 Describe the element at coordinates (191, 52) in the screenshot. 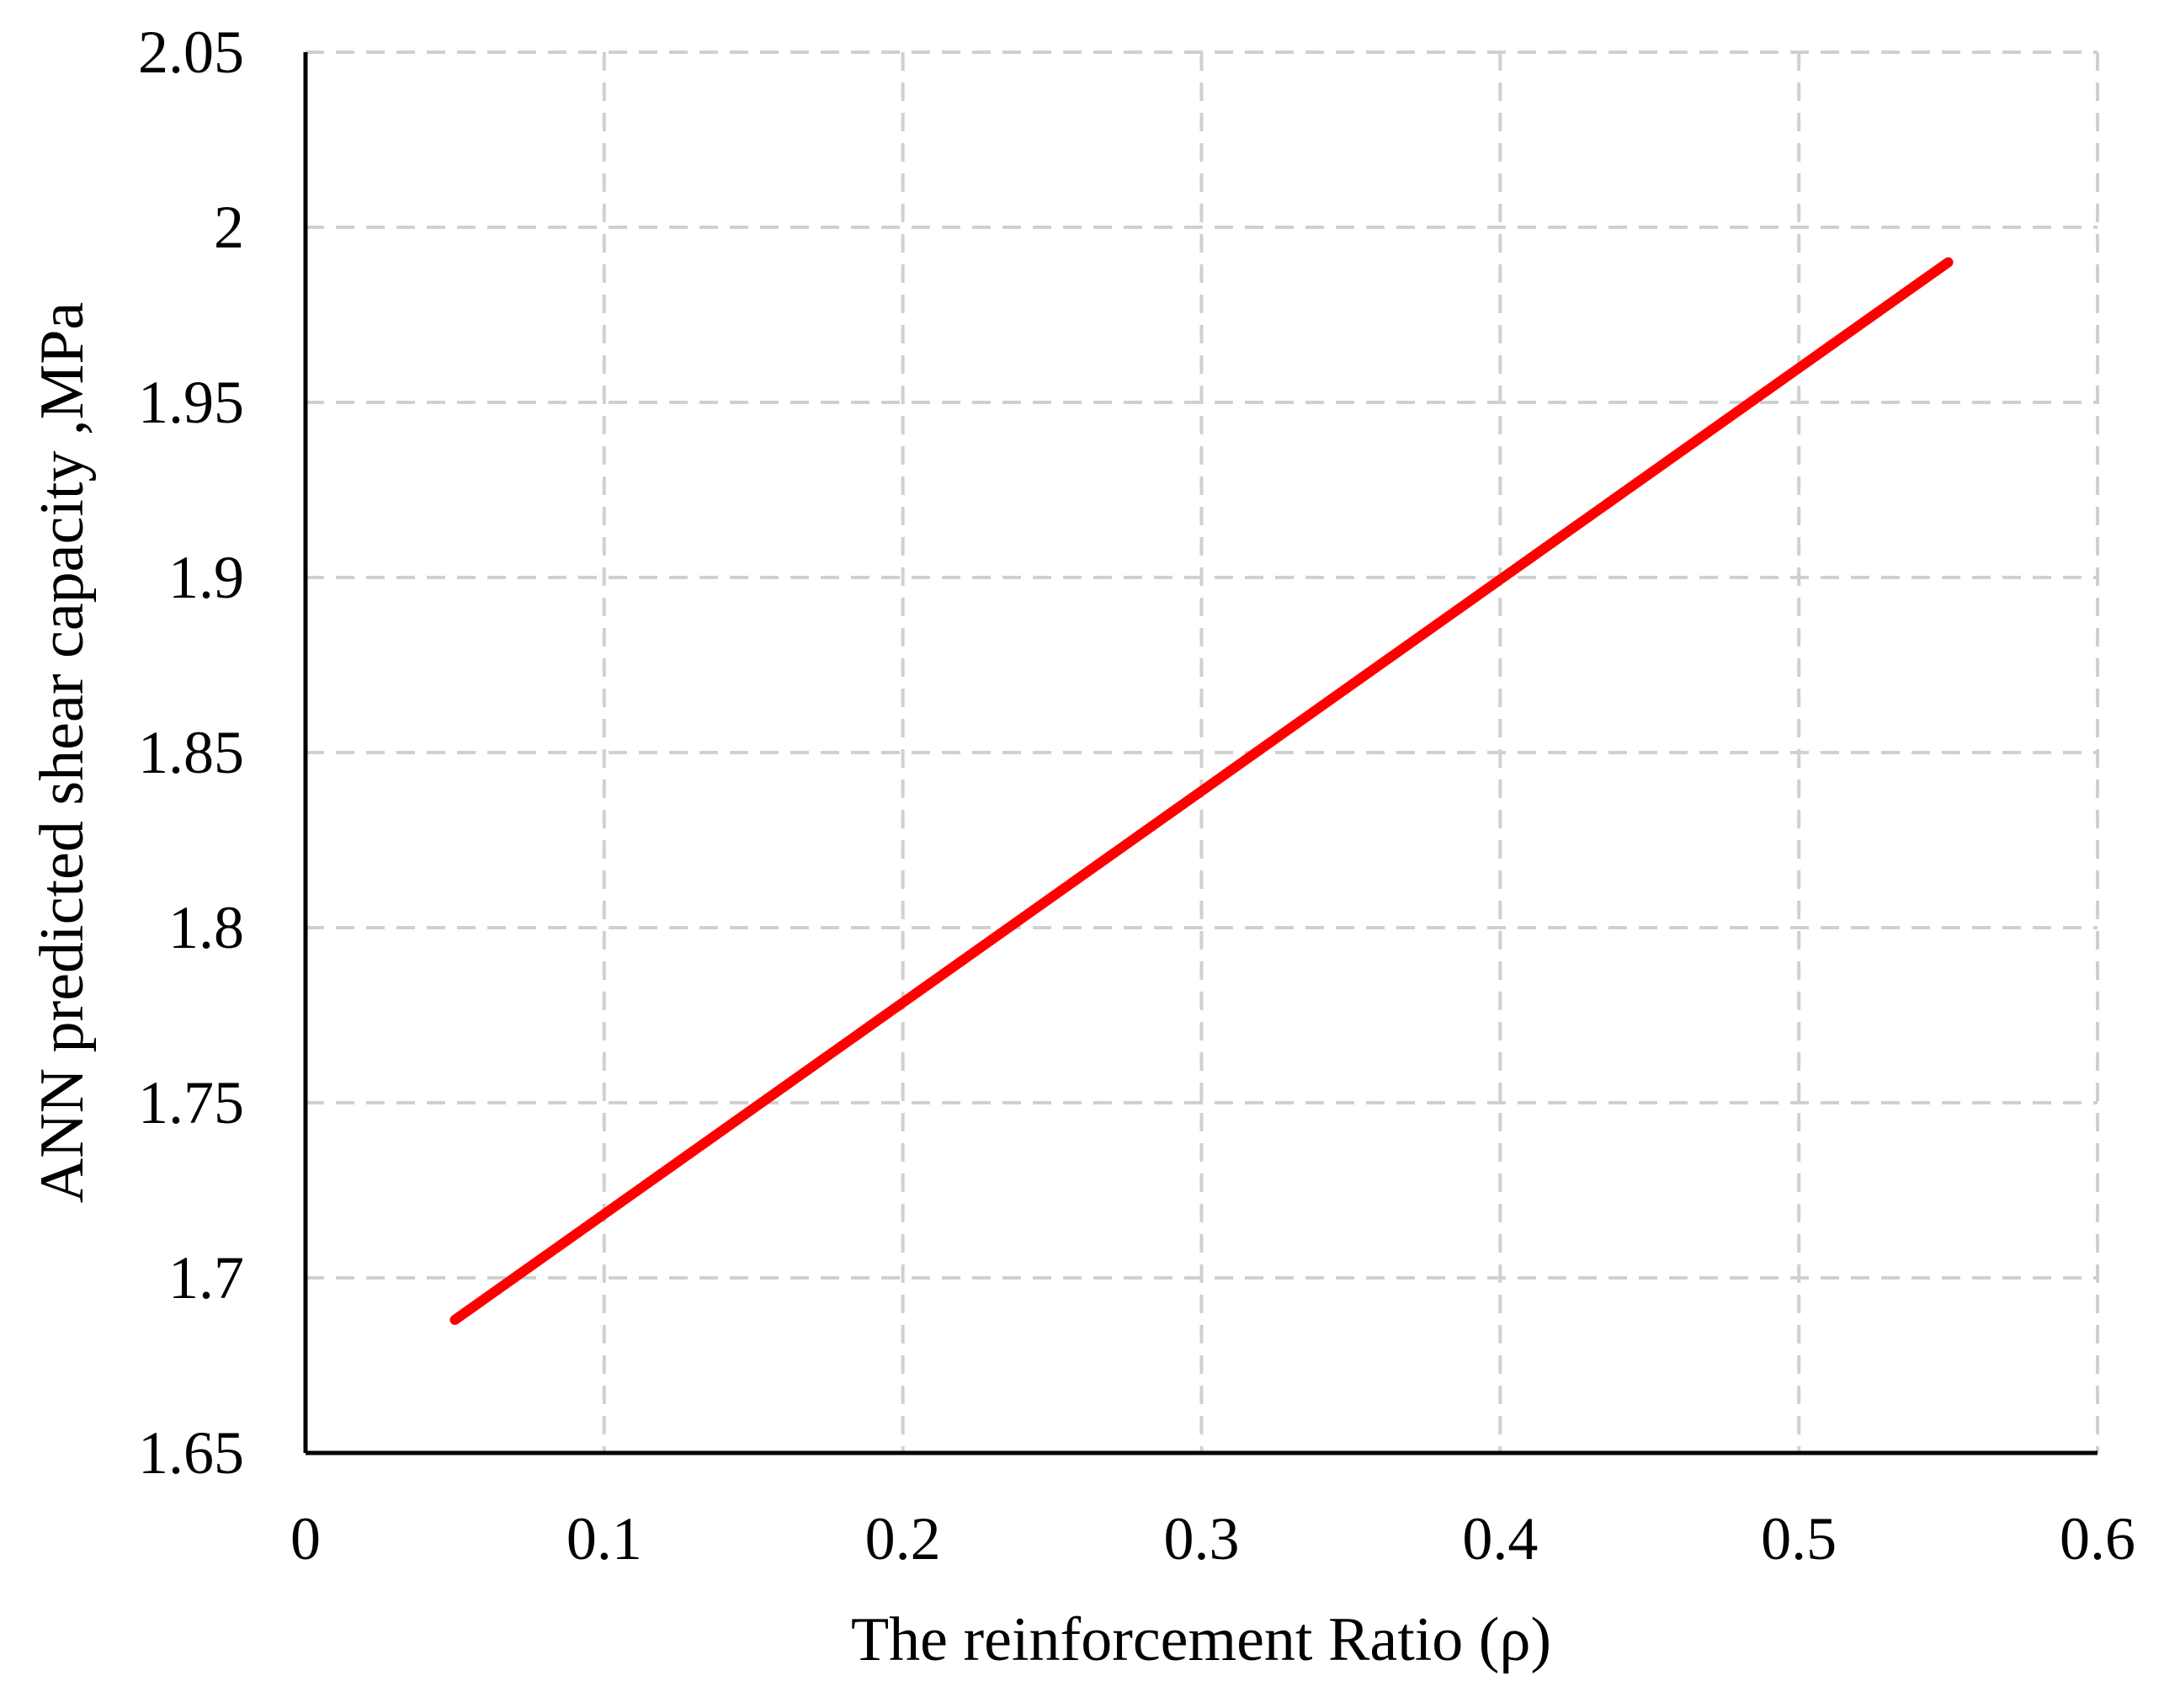

I see `y-tick-label: 2.05` at that location.